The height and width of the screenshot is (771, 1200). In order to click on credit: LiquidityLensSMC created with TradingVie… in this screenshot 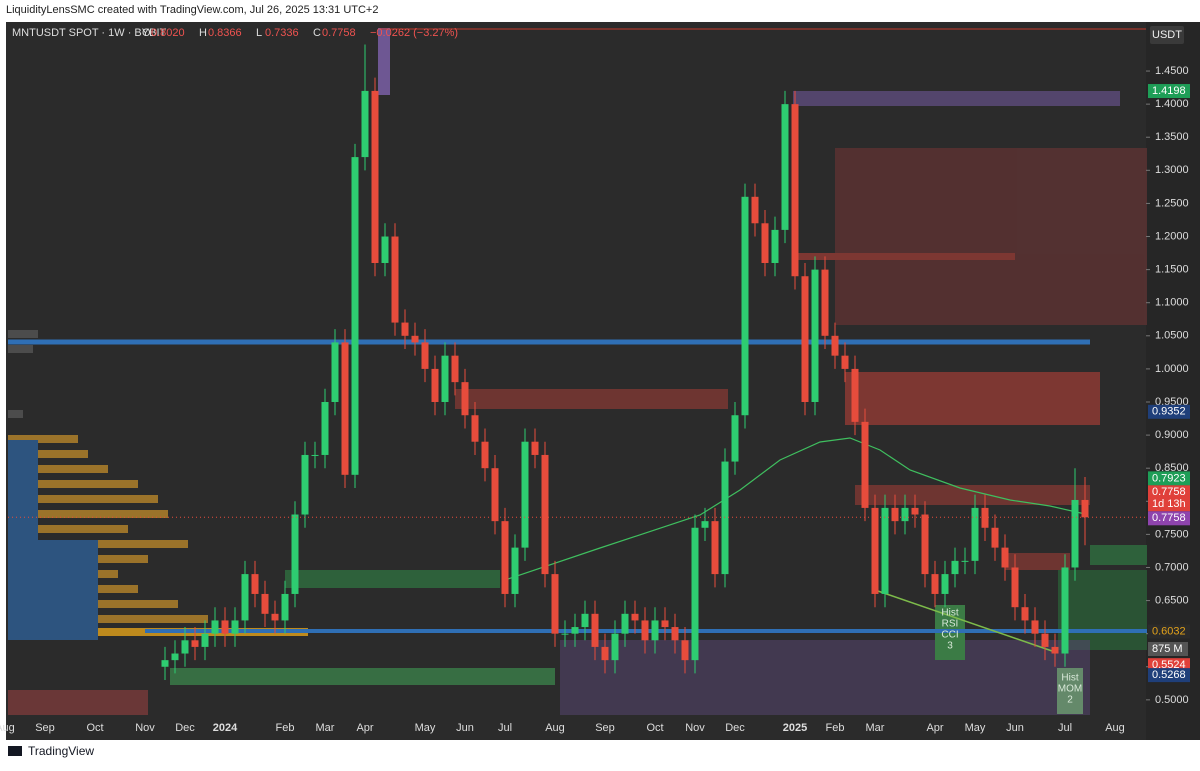, I will do `click(192, 10)`.